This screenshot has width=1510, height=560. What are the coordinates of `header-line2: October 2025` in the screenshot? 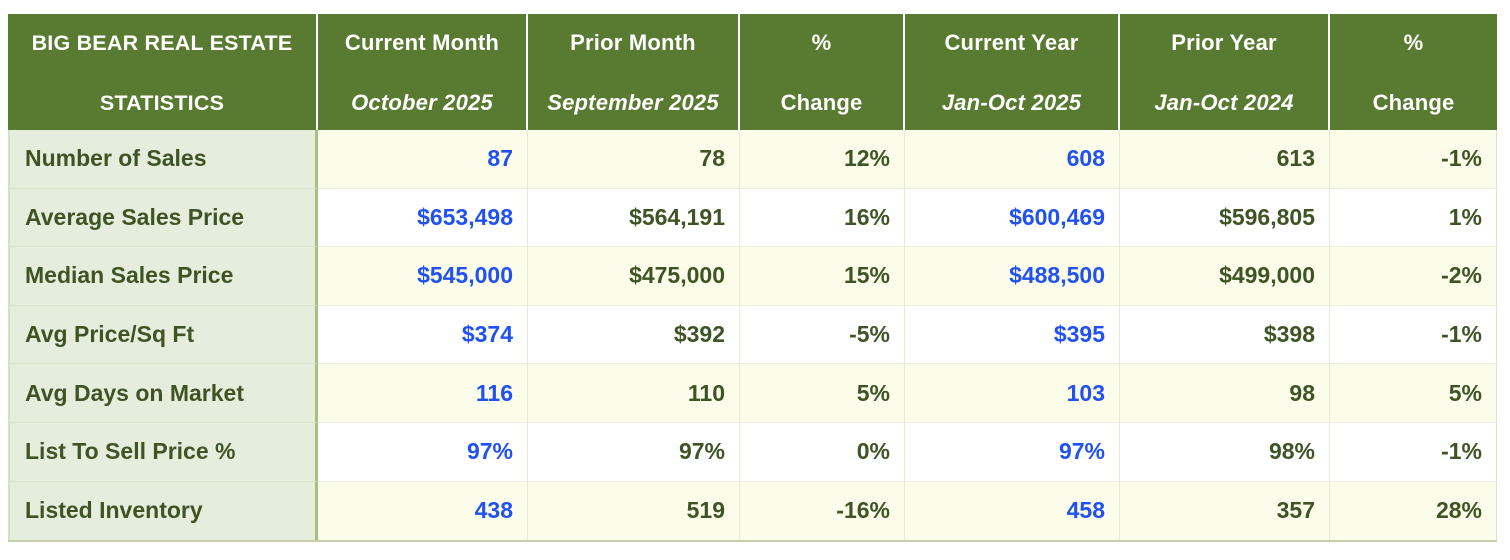 It's located at (422, 102).